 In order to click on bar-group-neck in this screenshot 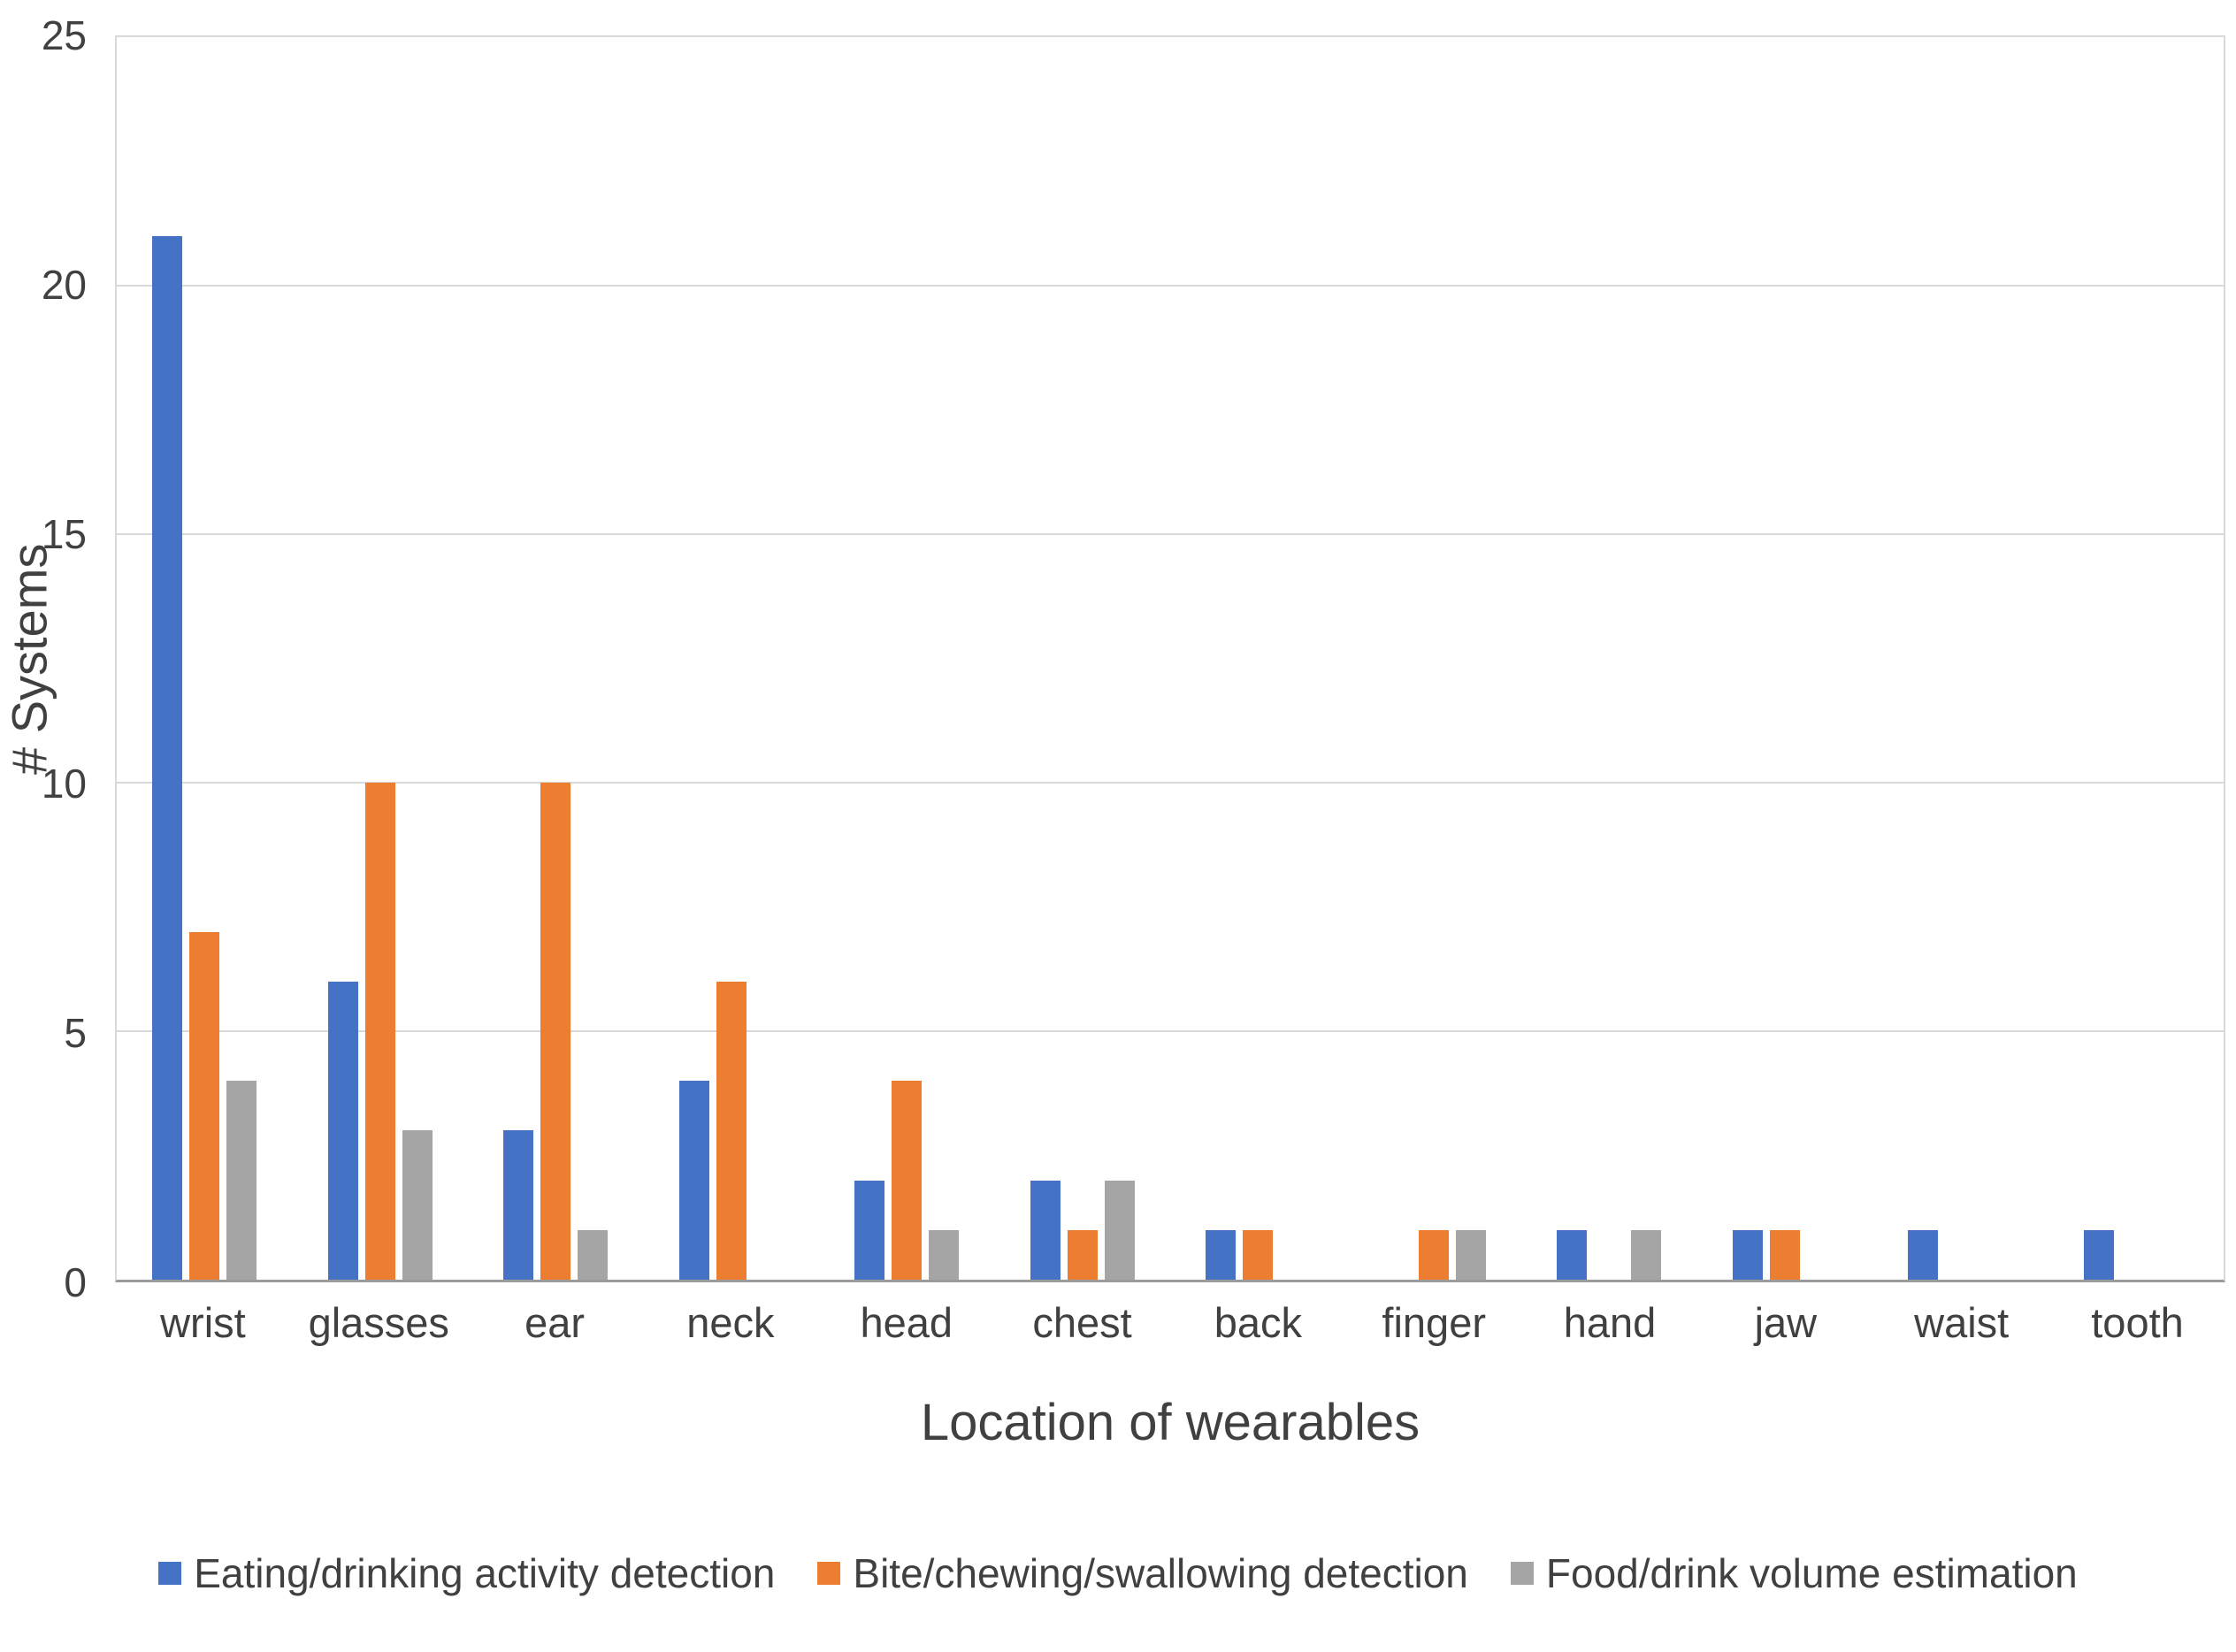, I will do `click(732, 658)`.